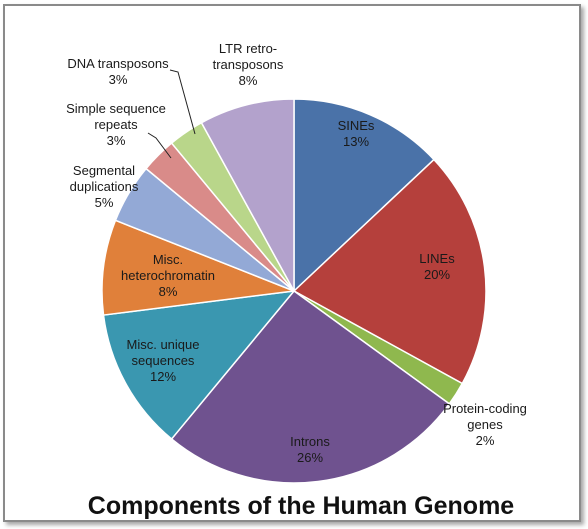 This screenshot has width=588, height=529. Describe the element at coordinates (104, 186) in the screenshot. I see `slice-label: Segmental duplications 5%` at that location.